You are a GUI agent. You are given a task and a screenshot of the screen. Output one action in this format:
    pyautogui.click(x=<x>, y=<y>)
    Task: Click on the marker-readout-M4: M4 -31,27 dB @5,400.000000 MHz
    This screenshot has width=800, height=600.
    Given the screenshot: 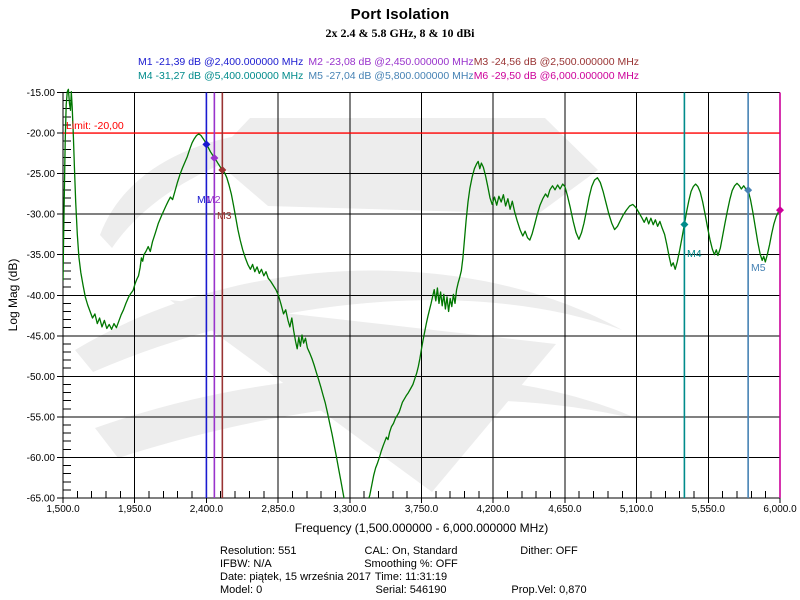 What is the action you would take?
    pyautogui.click(x=221, y=76)
    